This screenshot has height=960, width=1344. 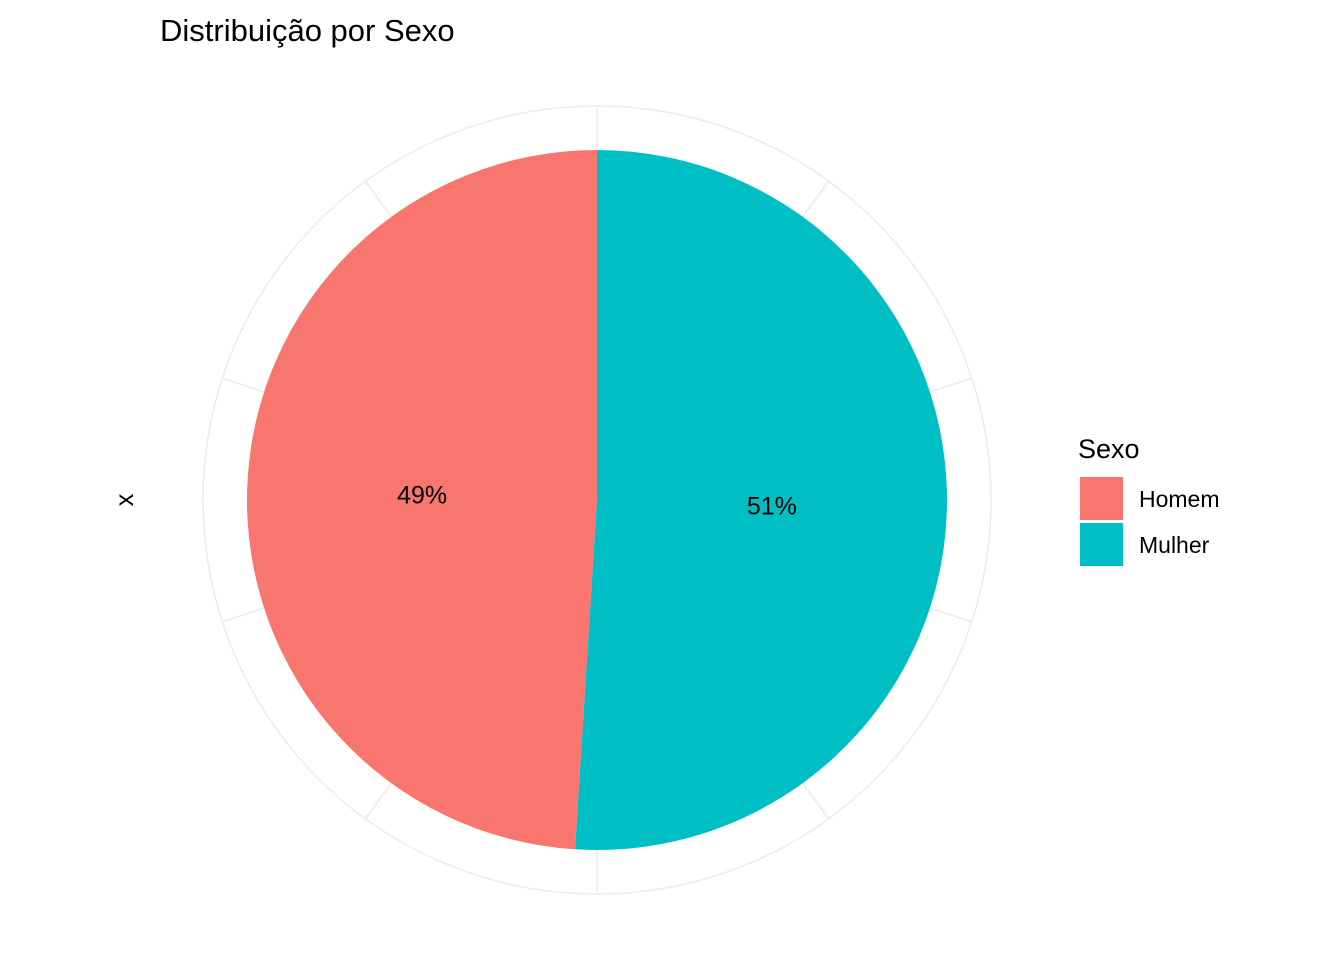 I want to click on legend-label-mulher: Mulher, so click(x=1174, y=545).